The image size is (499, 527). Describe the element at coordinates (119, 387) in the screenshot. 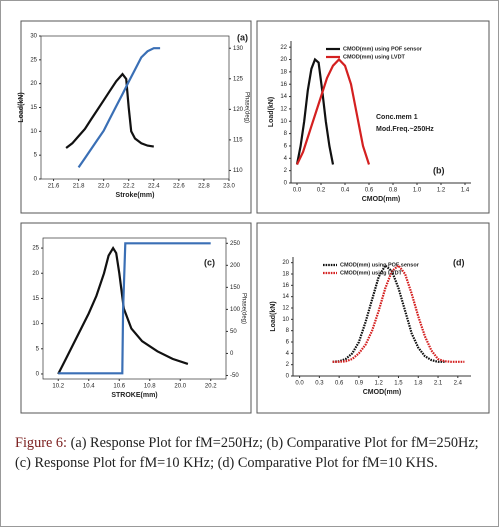

I see `x-tick-label: 10.6` at that location.